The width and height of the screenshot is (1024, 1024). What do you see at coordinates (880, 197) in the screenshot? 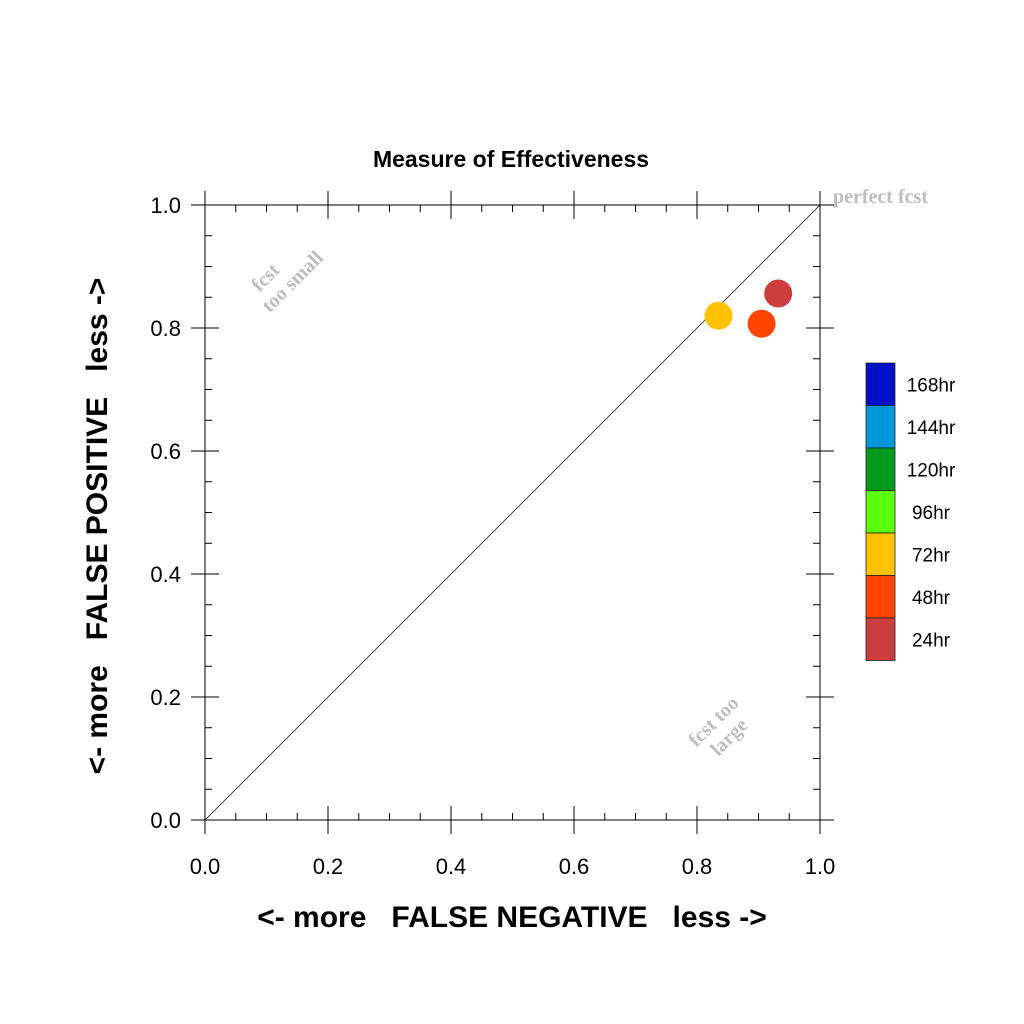
I see `perfect-fcst-note: perfect fcst` at bounding box center [880, 197].